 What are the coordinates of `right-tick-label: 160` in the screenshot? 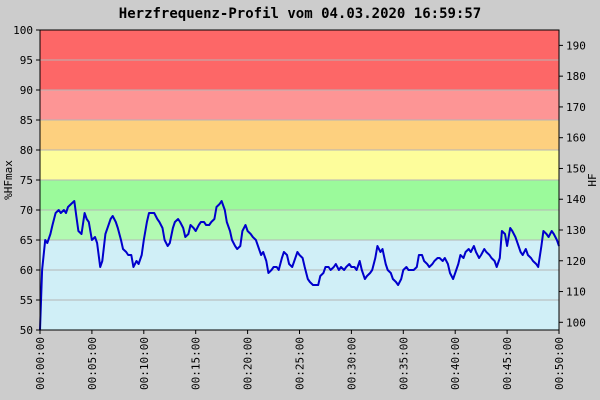 It's located at (576, 138).